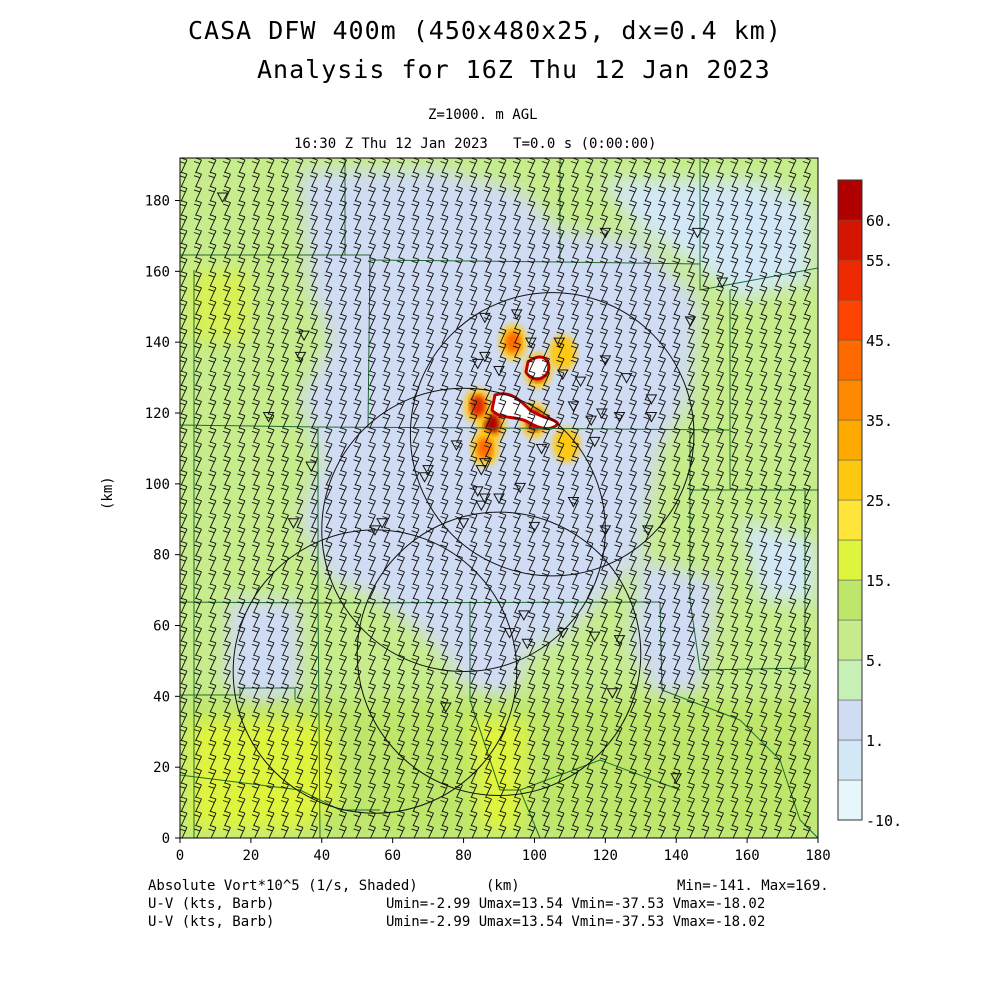 This screenshot has width=1000, height=1000. I want to click on vector-label-1: U-V (kts, Barb), so click(211, 904).